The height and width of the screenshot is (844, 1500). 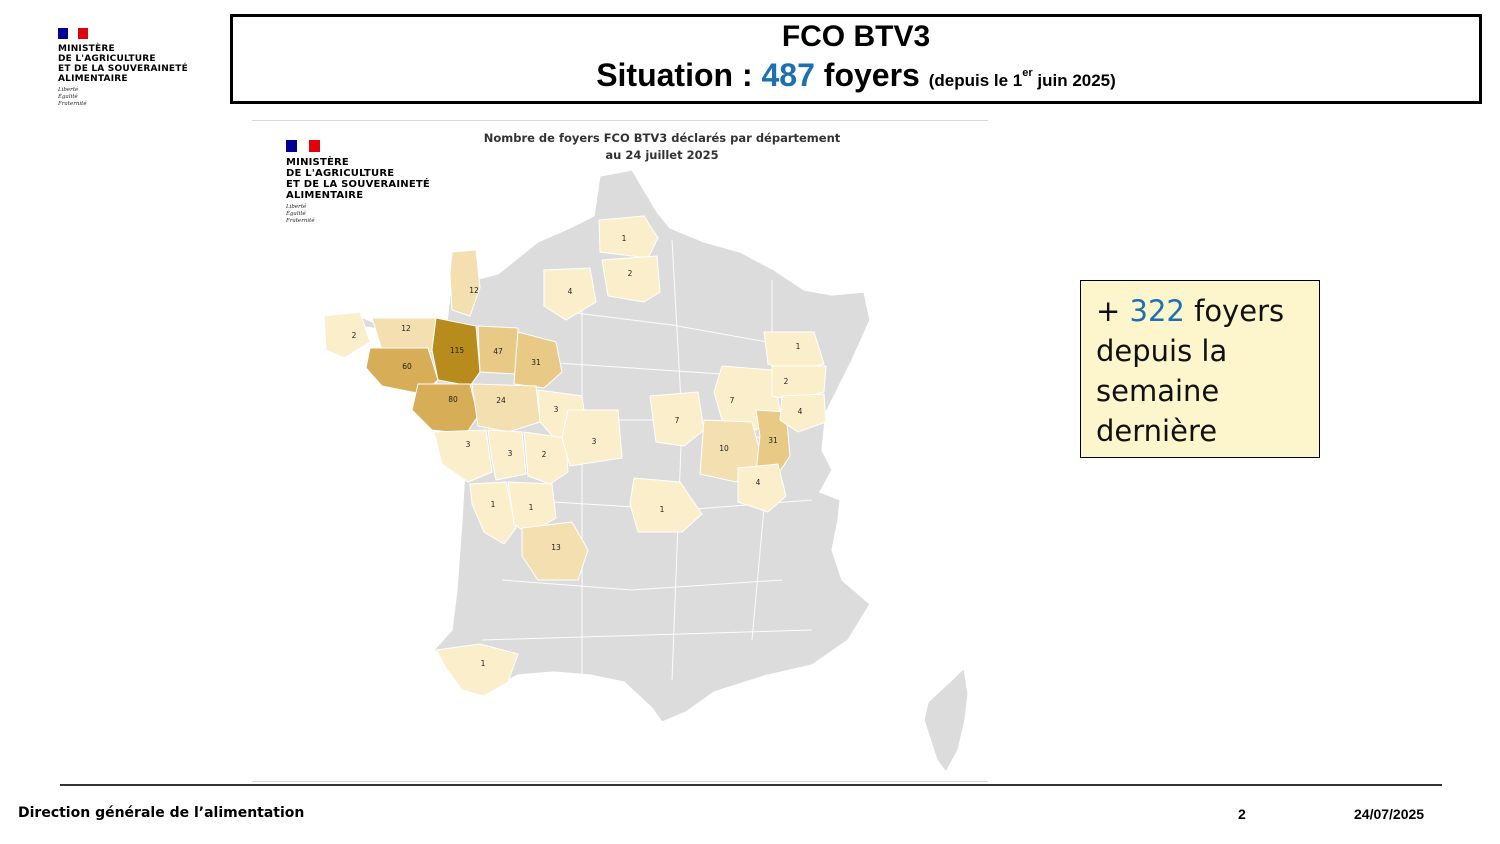 What do you see at coordinates (463, 456) in the screenshot?
I see `department-vend-e` at bounding box center [463, 456].